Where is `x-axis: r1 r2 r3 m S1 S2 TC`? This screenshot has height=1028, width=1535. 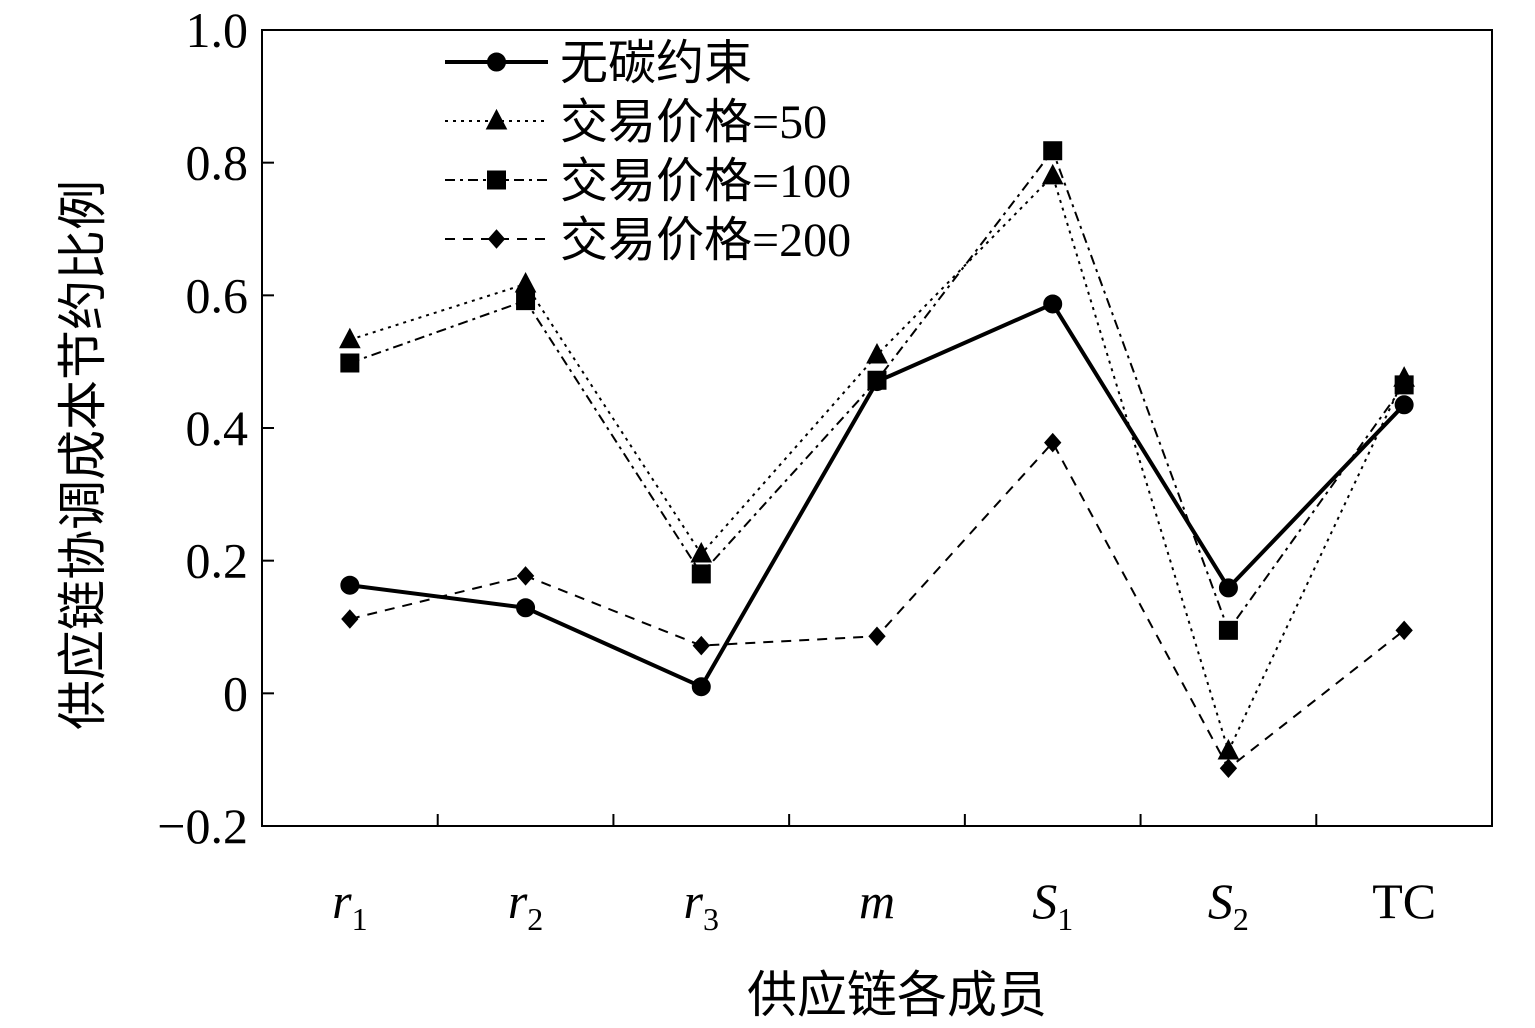
x-axis: r1 r2 r3 m S1 S2 TC is located at coordinates (884, 875).